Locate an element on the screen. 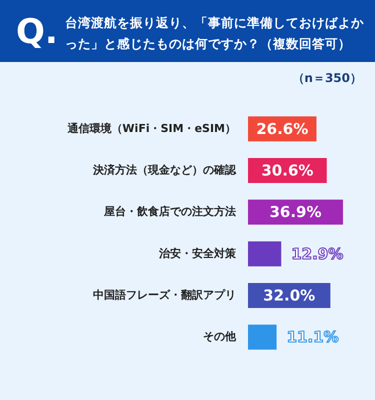 The width and height of the screenshot is (375, 400). text: （n＝350） is located at coordinates (327, 78).